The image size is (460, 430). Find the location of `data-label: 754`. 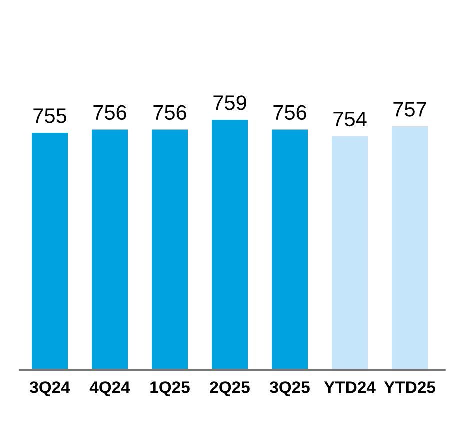

data-label: 754 is located at coordinates (350, 119).